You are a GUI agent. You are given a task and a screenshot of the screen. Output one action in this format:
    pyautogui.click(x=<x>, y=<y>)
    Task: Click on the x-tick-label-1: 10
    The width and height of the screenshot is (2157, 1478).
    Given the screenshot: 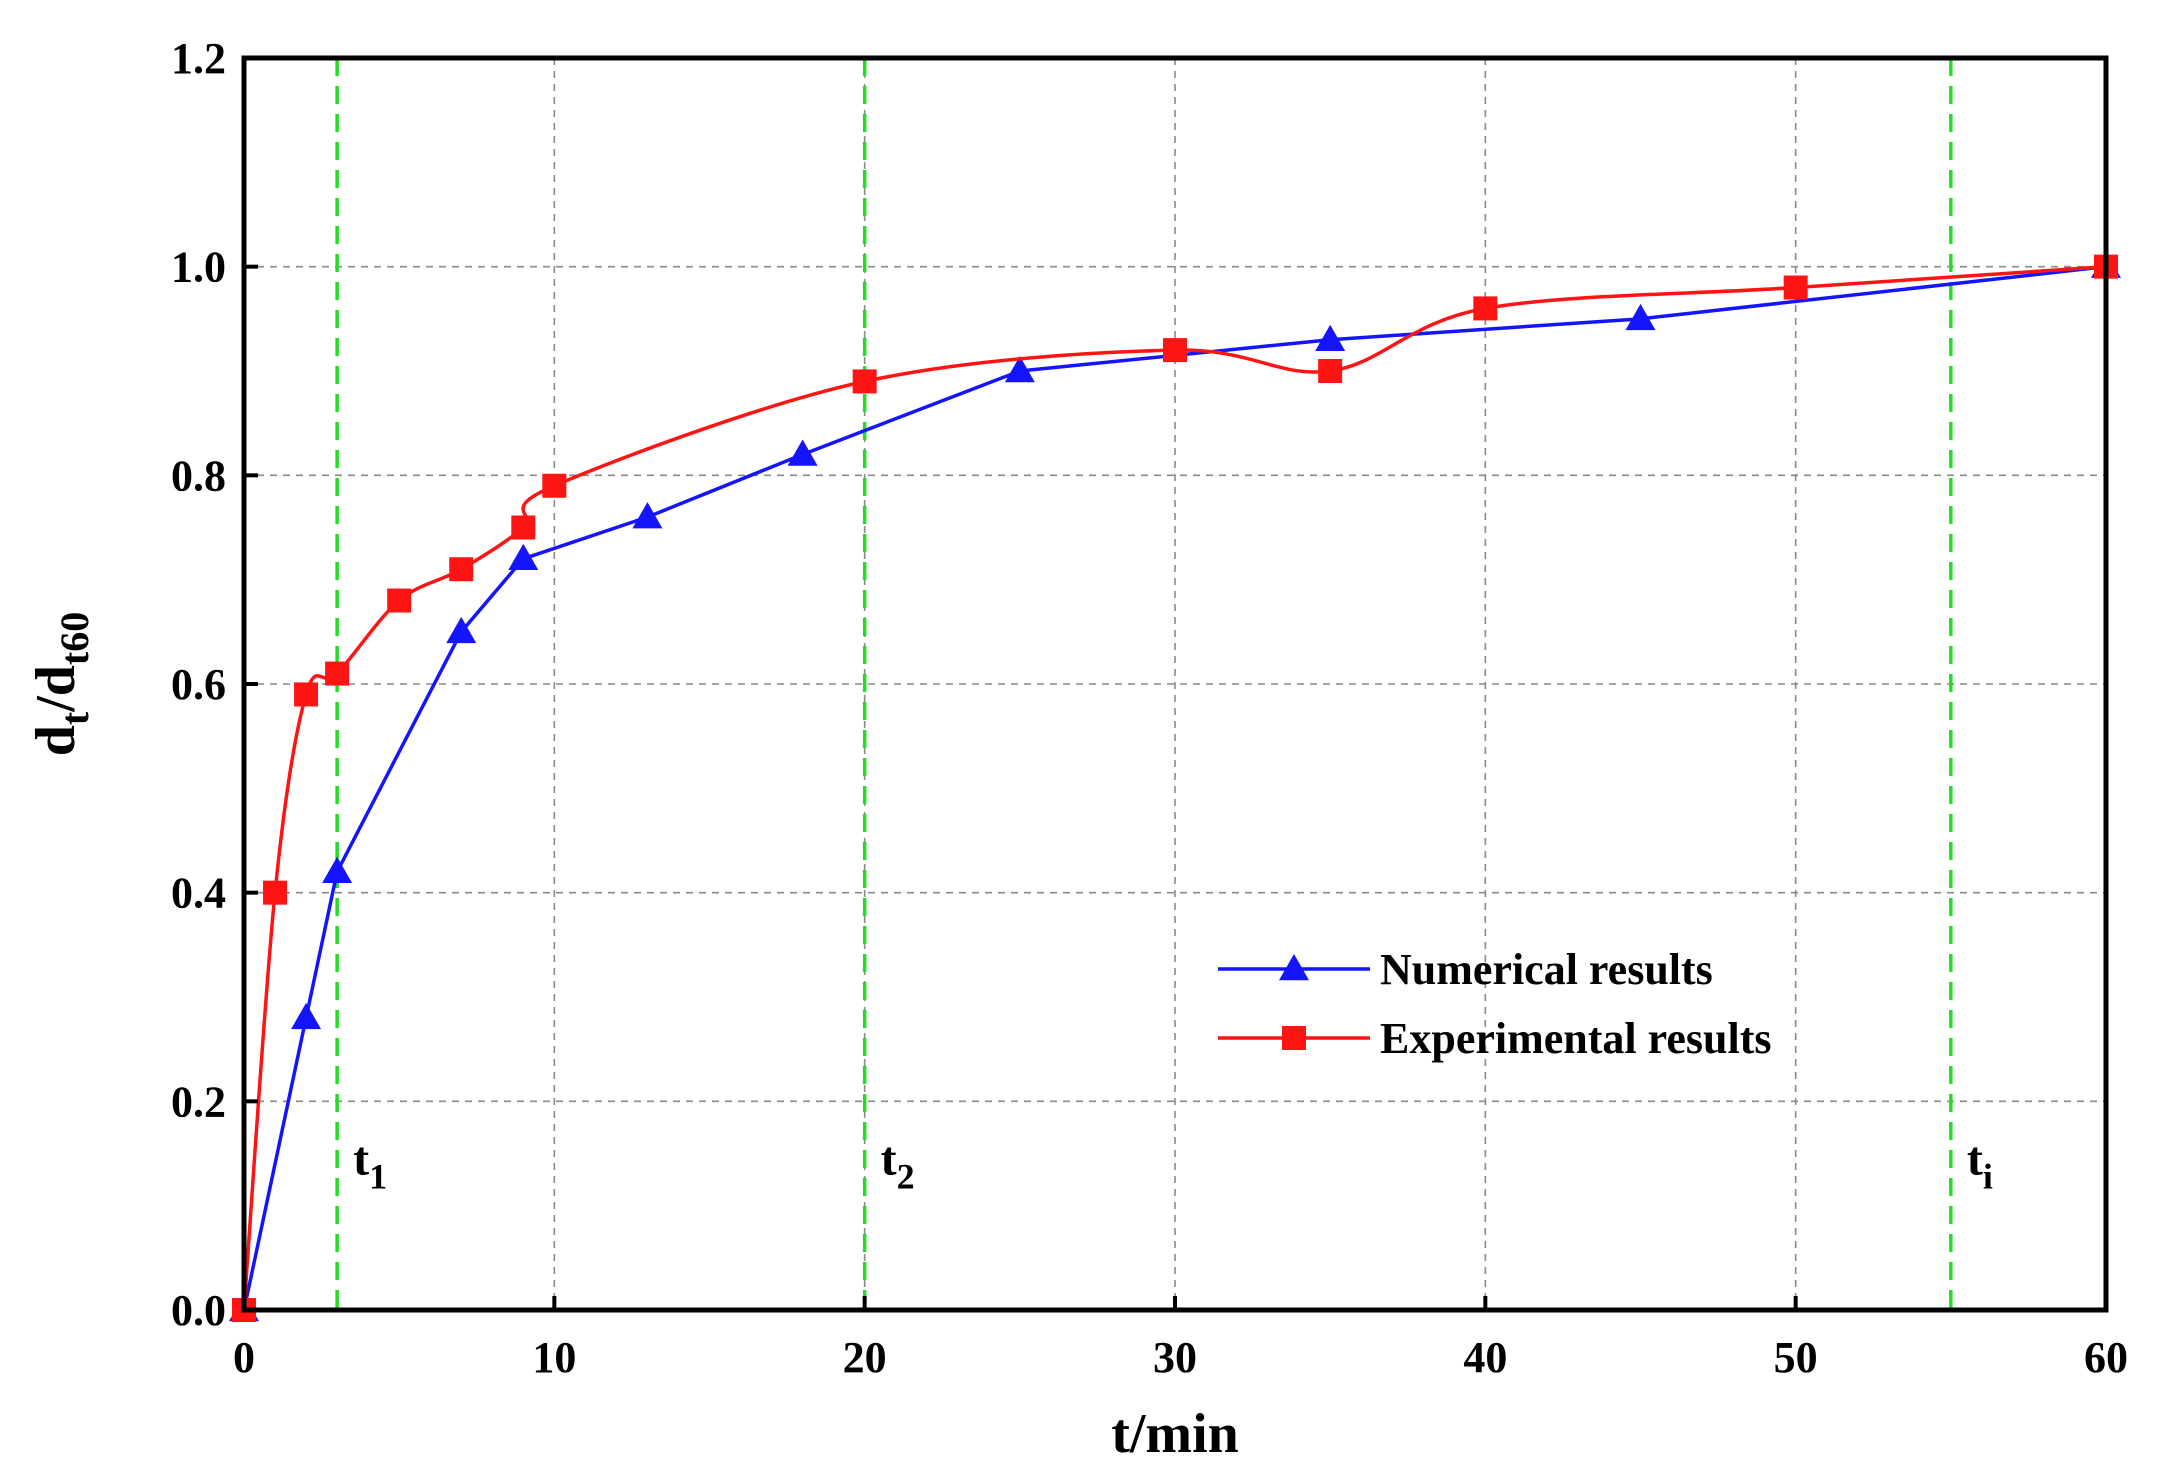 What is the action you would take?
    pyautogui.click(x=554, y=1357)
    